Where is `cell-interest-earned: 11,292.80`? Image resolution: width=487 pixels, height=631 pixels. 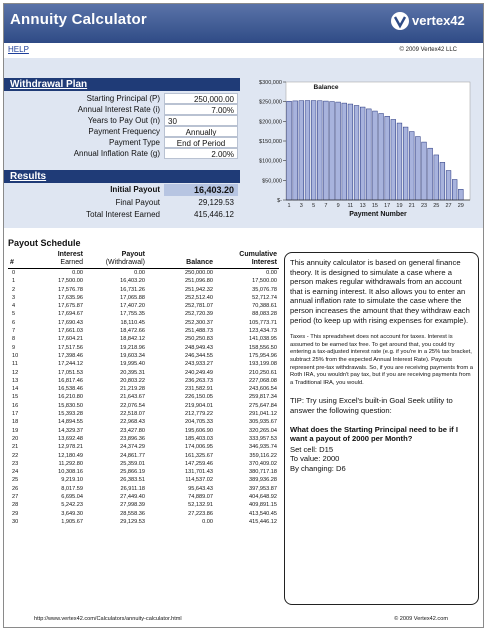 cell-interest-earned: 11,292.80 is located at coordinates (70, 463).